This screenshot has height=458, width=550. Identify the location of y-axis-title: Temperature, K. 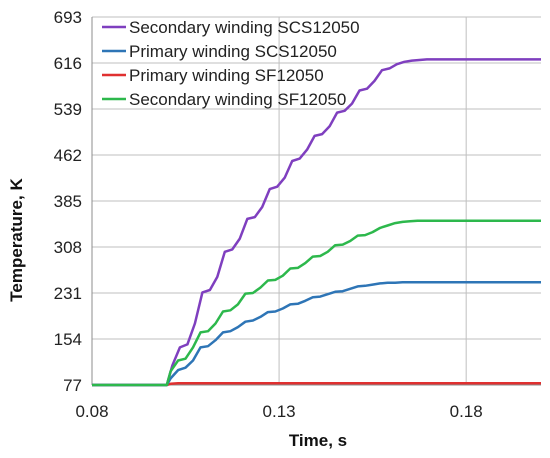
(16, 240).